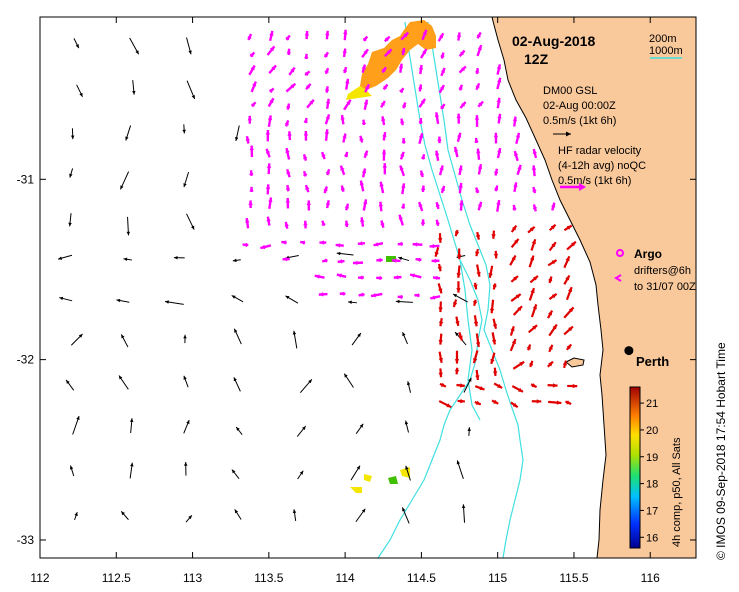  Describe the element at coordinates (268, 578) in the screenshot. I see `x-tick-label: 113.5` at that location.